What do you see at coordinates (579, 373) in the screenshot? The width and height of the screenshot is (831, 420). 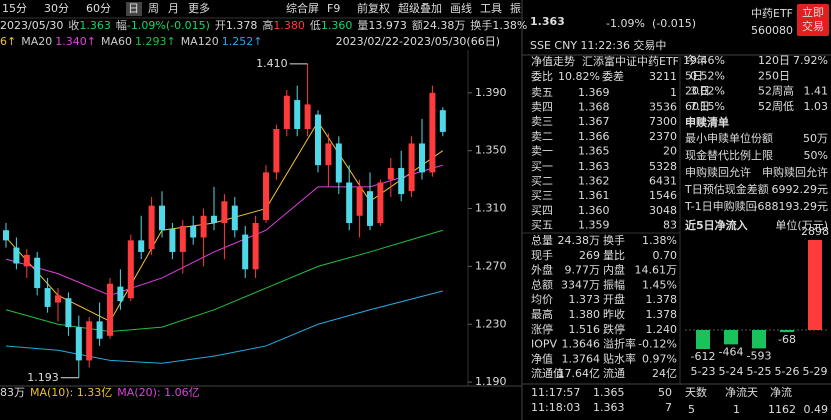 I see `stat-value: 17.64亿` at bounding box center [579, 373].